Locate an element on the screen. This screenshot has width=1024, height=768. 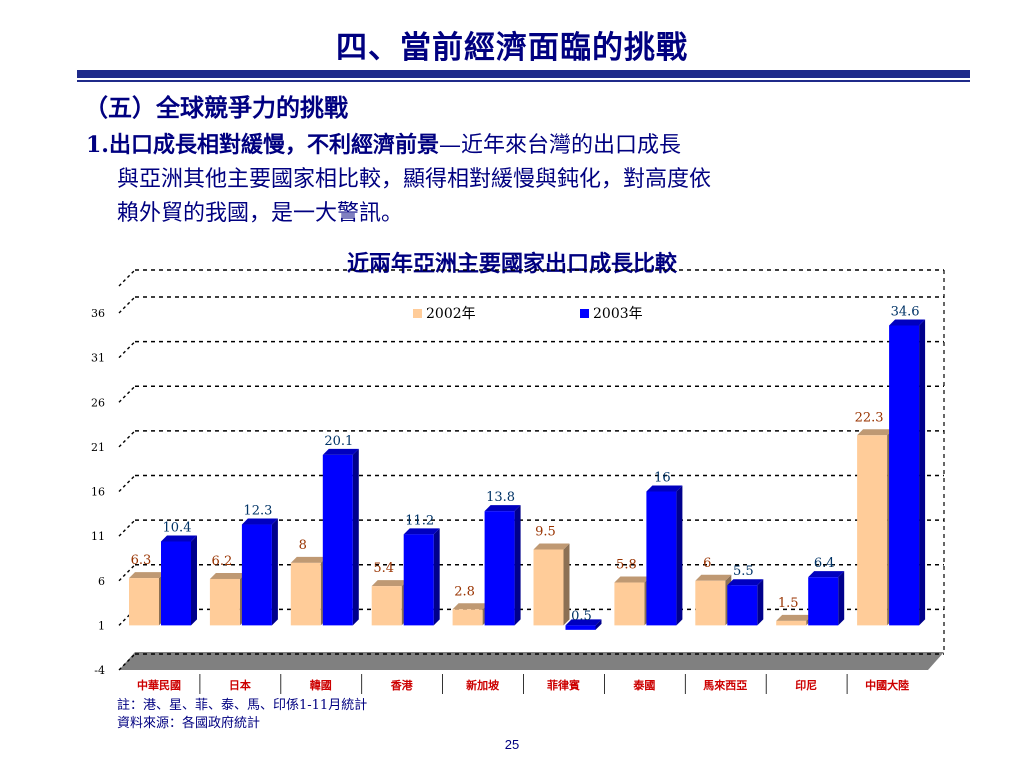
footnote-source: 資料來源：各國政府統計 is located at coordinates (189, 723).